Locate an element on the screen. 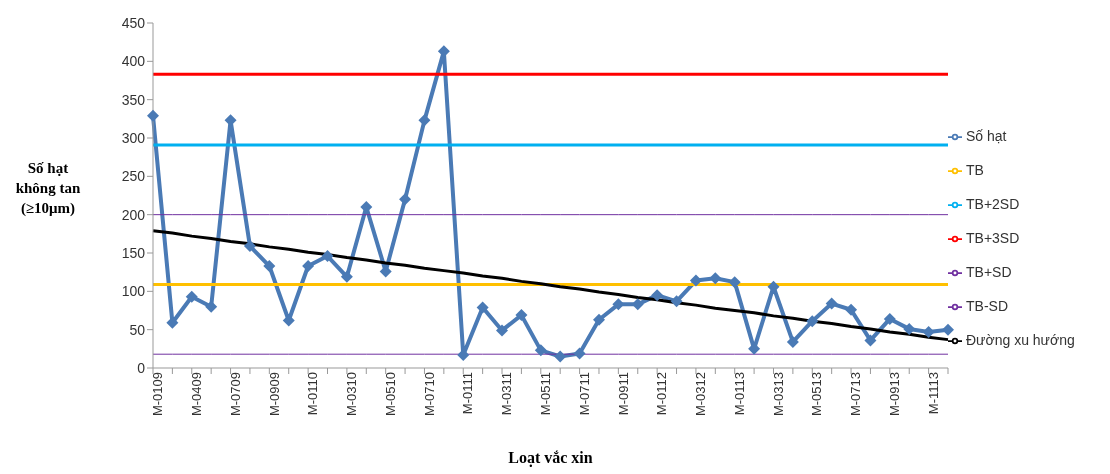  x-tick-label: M-0713 is located at coordinates (856, 394).